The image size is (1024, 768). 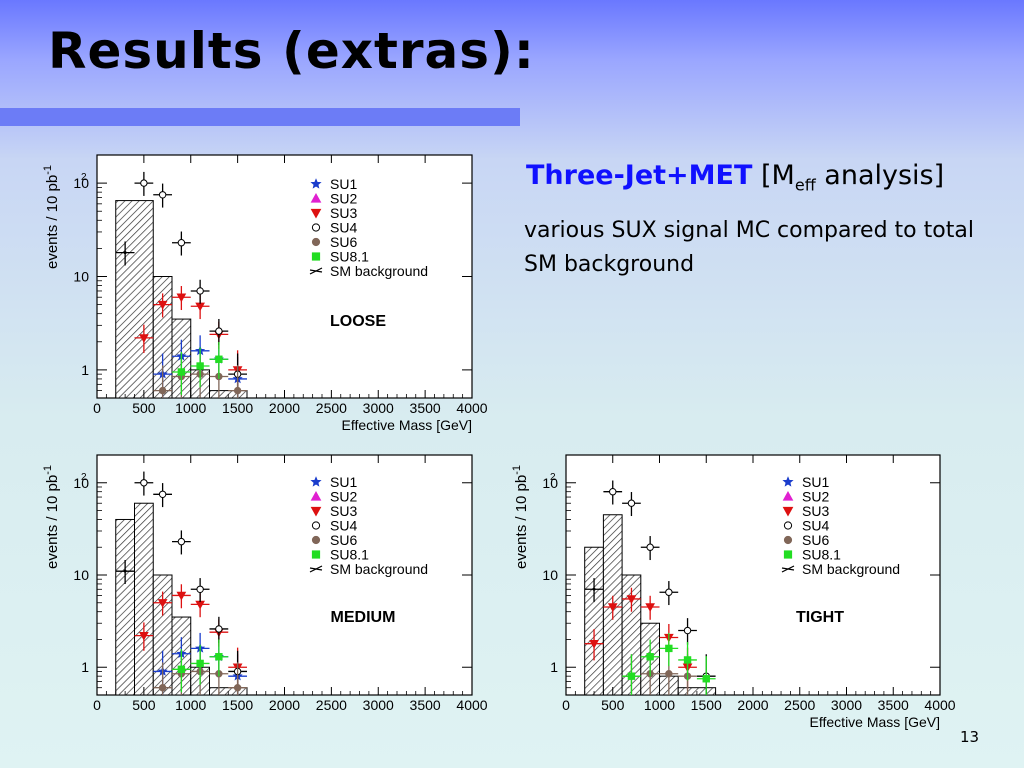 What do you see at coordinates (735, 177) in the screenshot?
I see `analysis-heading: Three-Jet+MET [Meff analysis]` at bounding box center [735, 177].